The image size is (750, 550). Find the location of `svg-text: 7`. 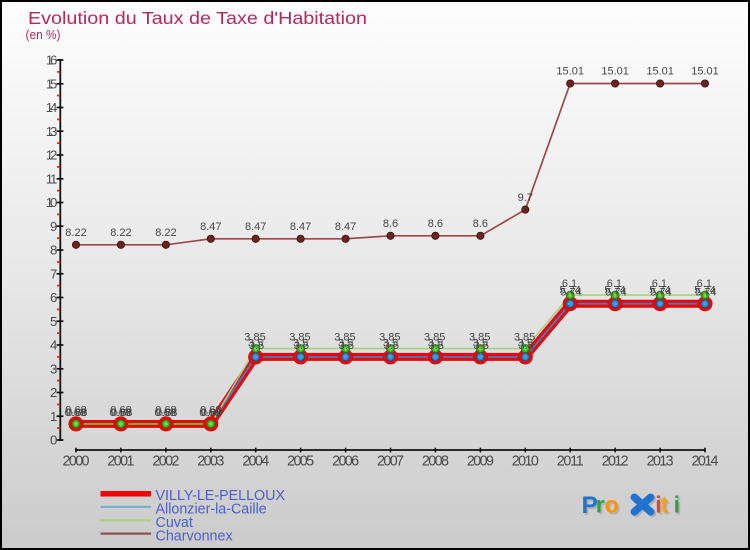

svg-text: 7 is located at coordinates (53, 274).